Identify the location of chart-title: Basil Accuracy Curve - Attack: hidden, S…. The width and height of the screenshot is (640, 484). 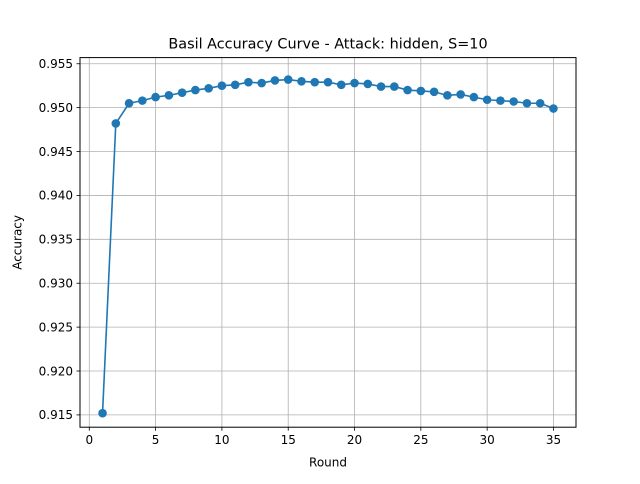
(327, 45).